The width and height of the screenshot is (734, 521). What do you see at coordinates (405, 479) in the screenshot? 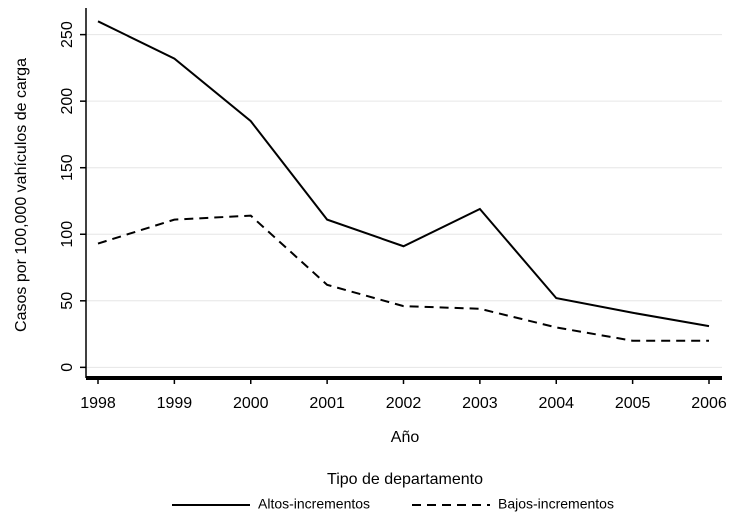
I see `legend-title: Tipo de departamento` at bounding box center [405, 479].